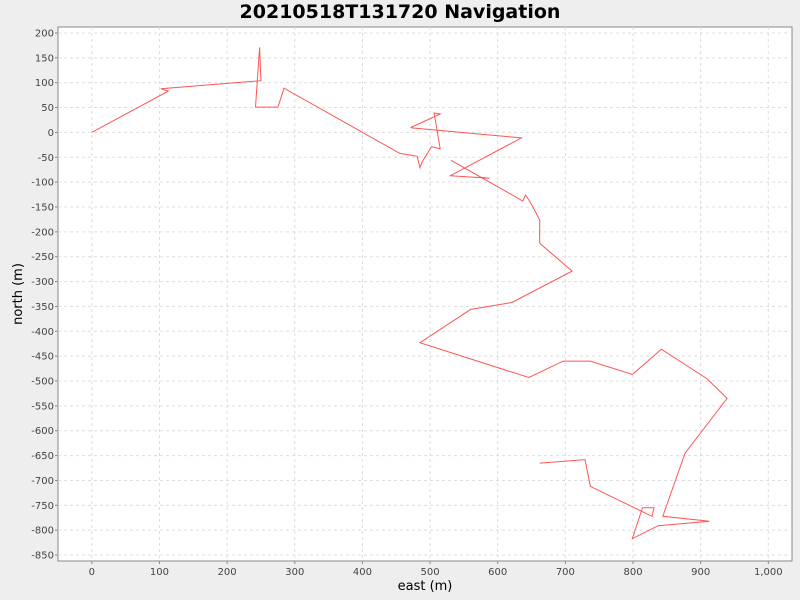 The image size is (800, 600). What do you see at coordinates (497, 572) in the screenshot?
I see `x-tick-label: 600` at bounding box center [497, 572].